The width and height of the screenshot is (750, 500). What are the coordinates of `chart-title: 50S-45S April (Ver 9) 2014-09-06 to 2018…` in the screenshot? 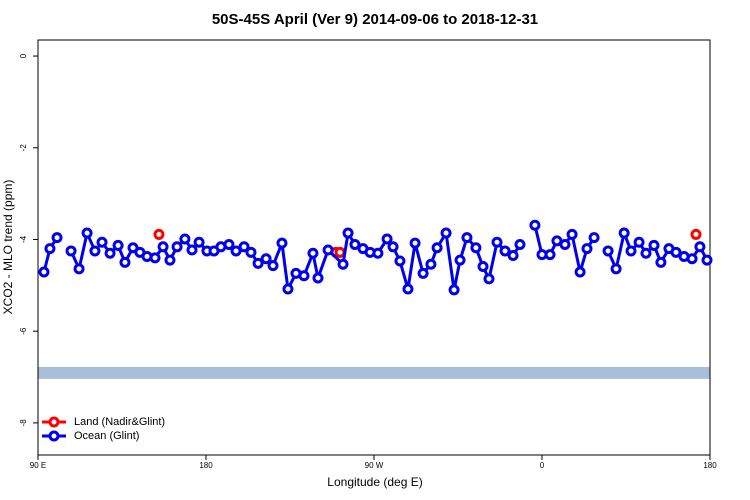 It's located at (375, 19).